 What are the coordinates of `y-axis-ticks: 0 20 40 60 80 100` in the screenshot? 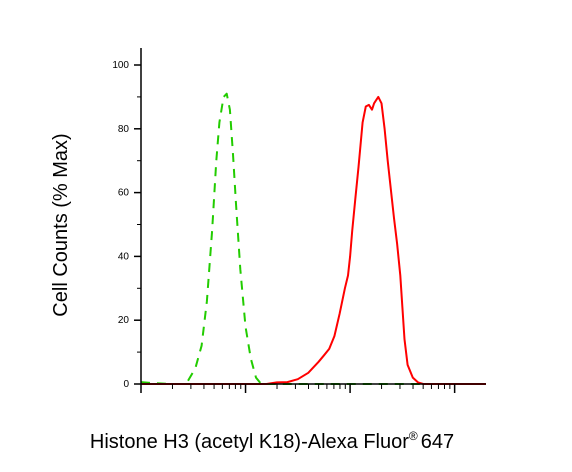 It's located at (126, 225).